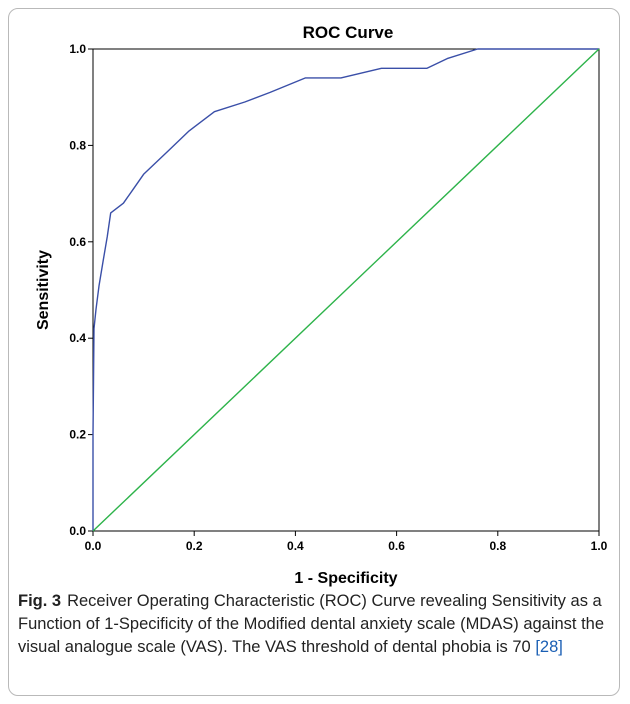  I want to click on y-tick-label: 0.4, so click(77, 338).